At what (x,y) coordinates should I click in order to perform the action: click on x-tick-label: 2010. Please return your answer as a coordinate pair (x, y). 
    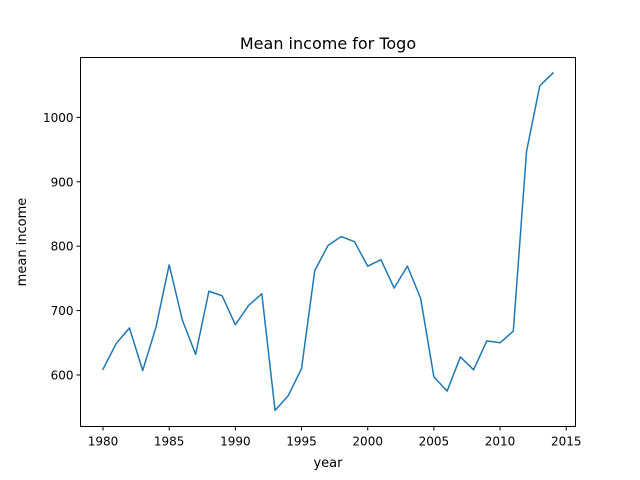
    Looking at the image, I should click on (500, 442).